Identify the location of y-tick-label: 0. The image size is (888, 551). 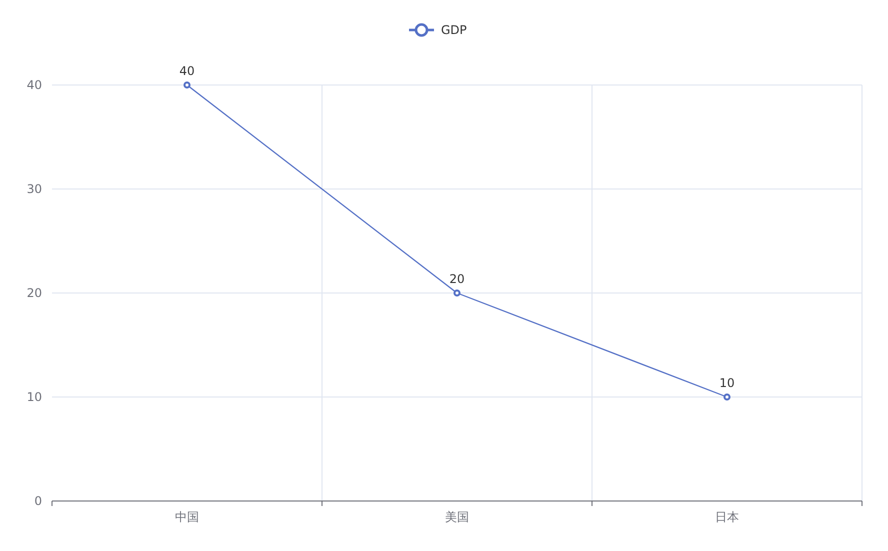
(38, 501).